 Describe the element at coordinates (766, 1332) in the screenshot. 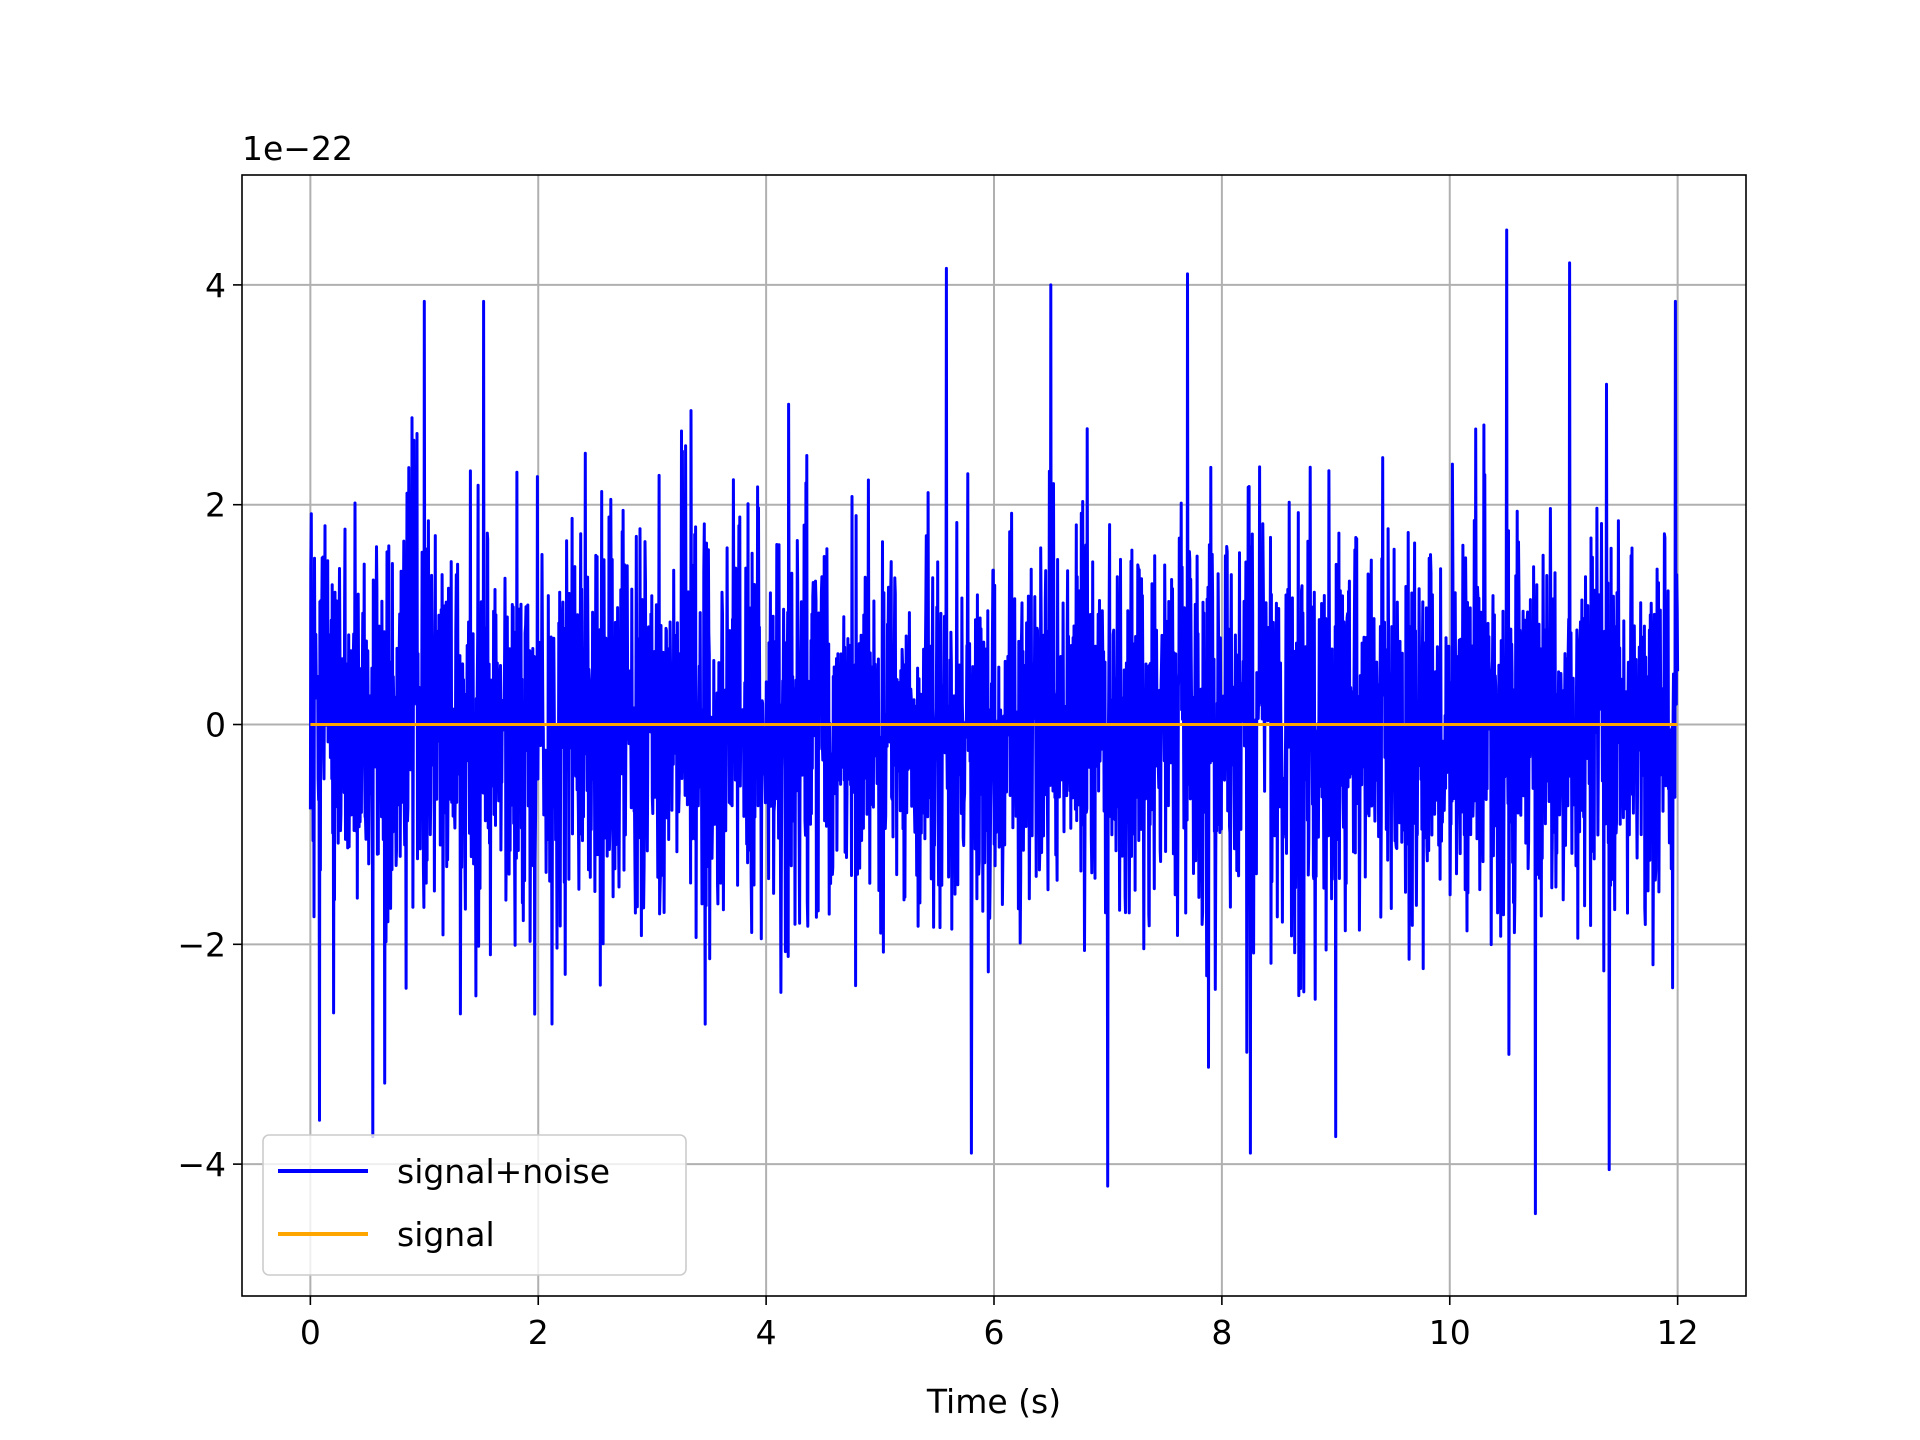

I see `x-tick-label: 4` at that location.